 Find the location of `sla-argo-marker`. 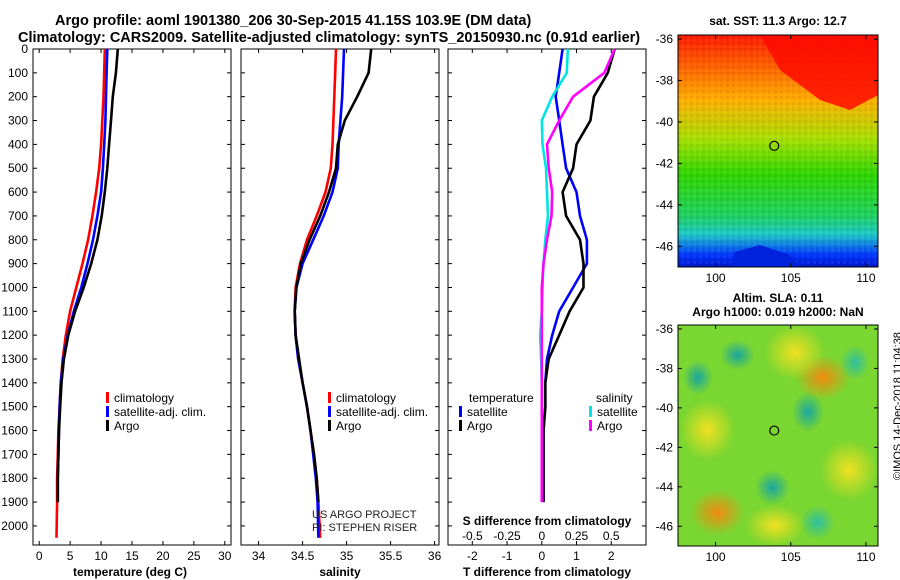

sla-argo-marker is located at coordinates (774, 430).